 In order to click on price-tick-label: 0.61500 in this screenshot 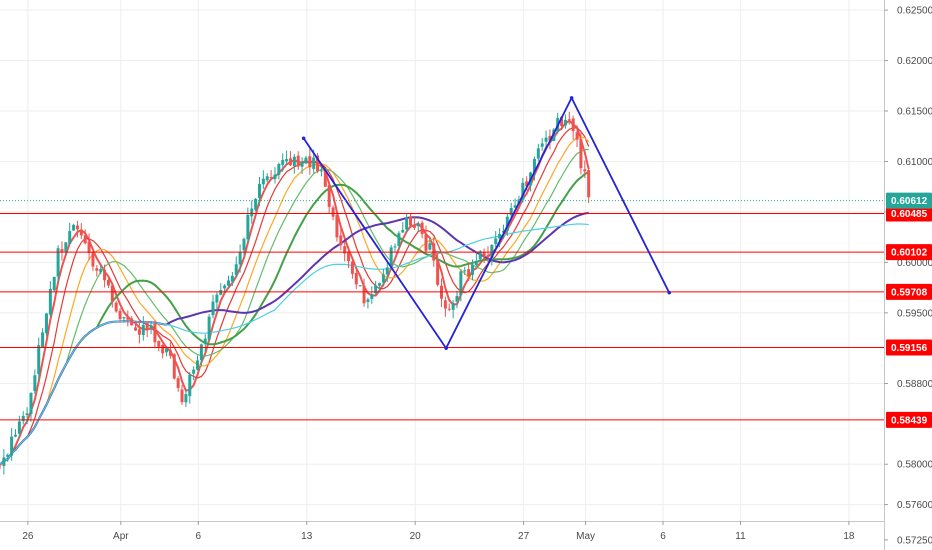, I will do `click(914, 112)`.